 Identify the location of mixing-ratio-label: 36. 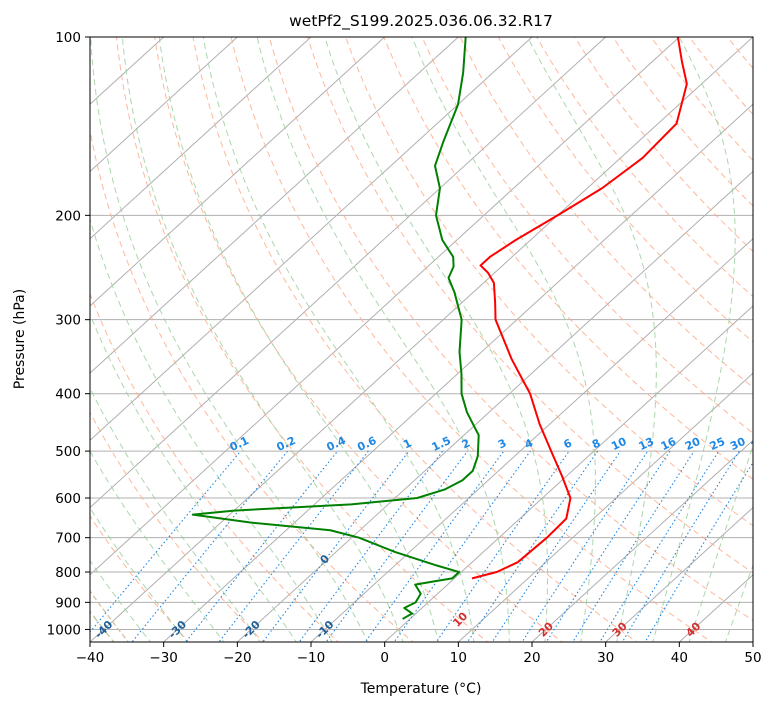
(759, 444).